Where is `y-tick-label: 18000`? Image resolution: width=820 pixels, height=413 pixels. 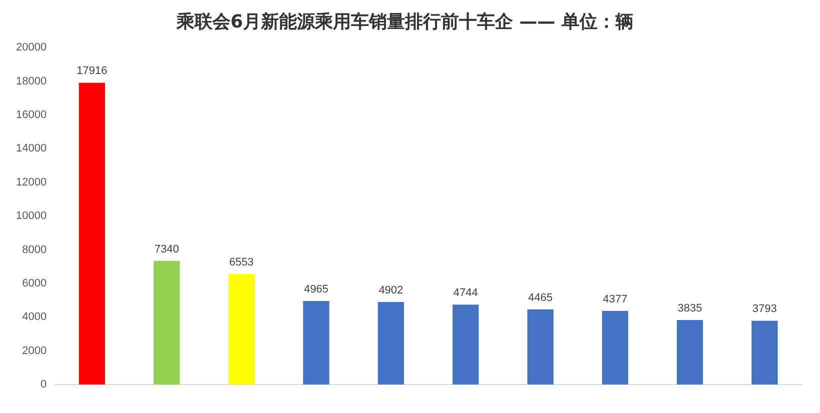 y-tick-label: 18000 is located at coordinates (31, 81).